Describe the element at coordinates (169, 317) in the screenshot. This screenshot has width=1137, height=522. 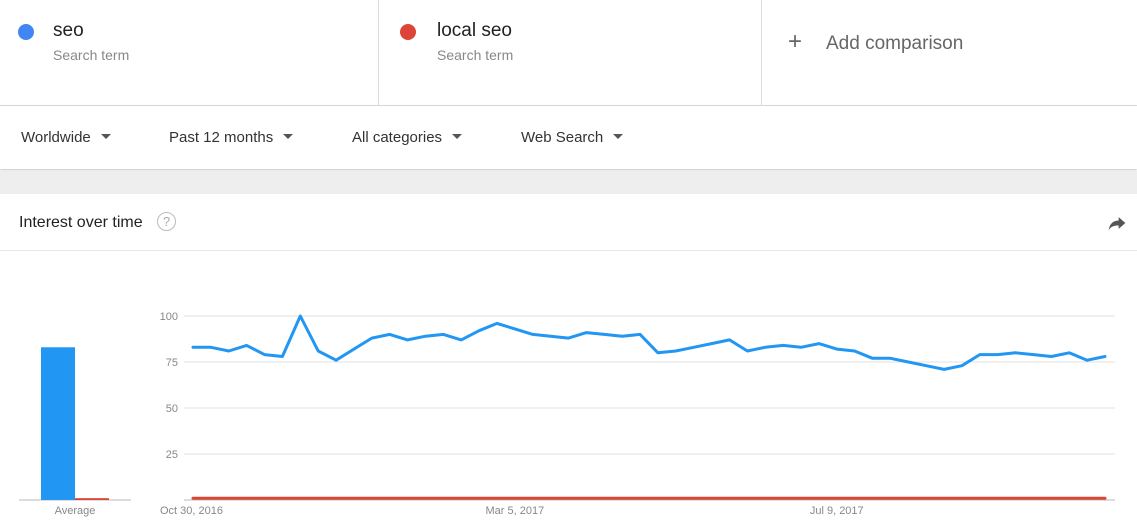
I see `y-tick-label: 100` at that location.